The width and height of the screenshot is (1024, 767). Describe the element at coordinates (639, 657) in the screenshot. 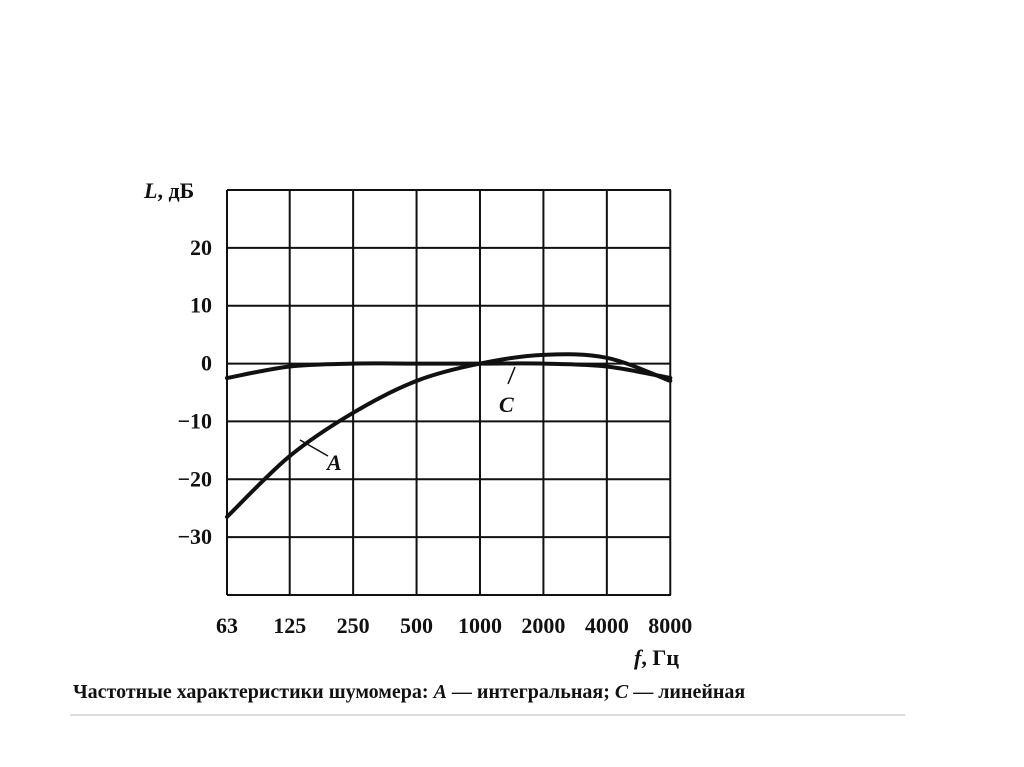

I see `x-axis-label-var: f` at that location.